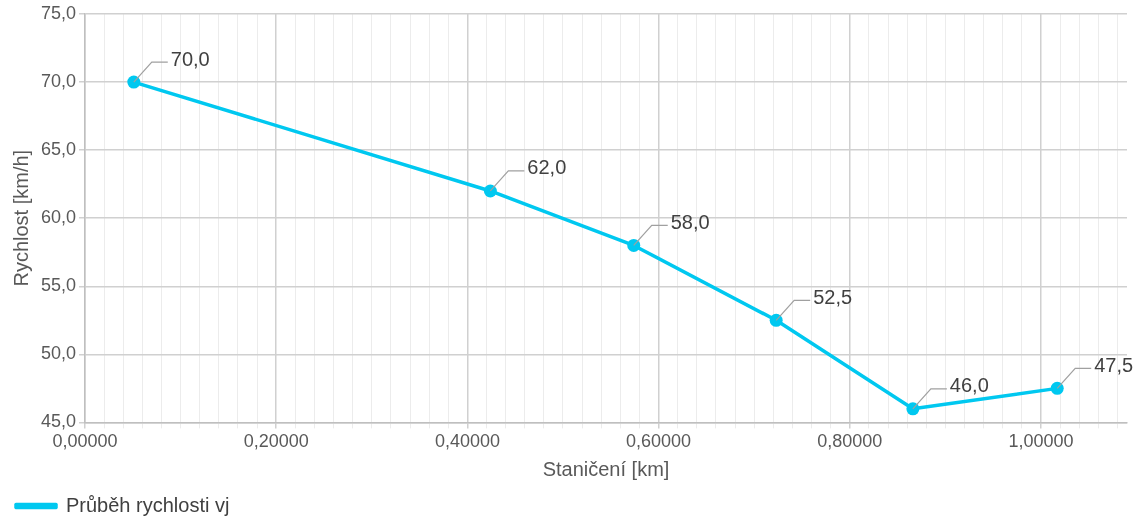  I want to click on y-tick-label: 45,0, so click(58, 421).